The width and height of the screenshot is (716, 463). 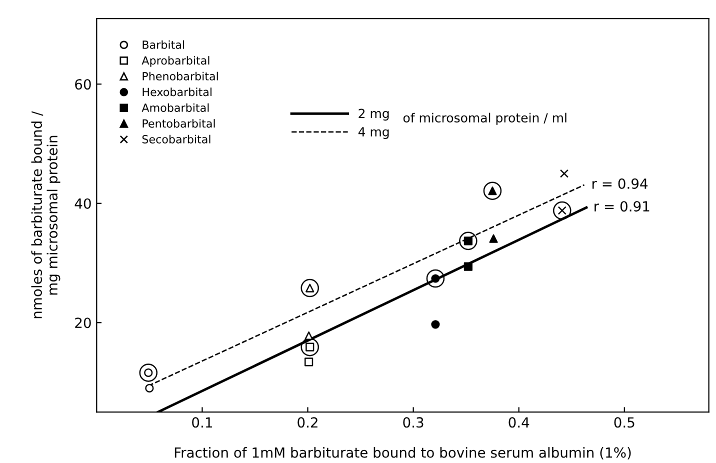 What do you see at coordinates (519, 422) in the screenshot?
I see `x-tick-label: 0.4` at bounding box center [519, 422].